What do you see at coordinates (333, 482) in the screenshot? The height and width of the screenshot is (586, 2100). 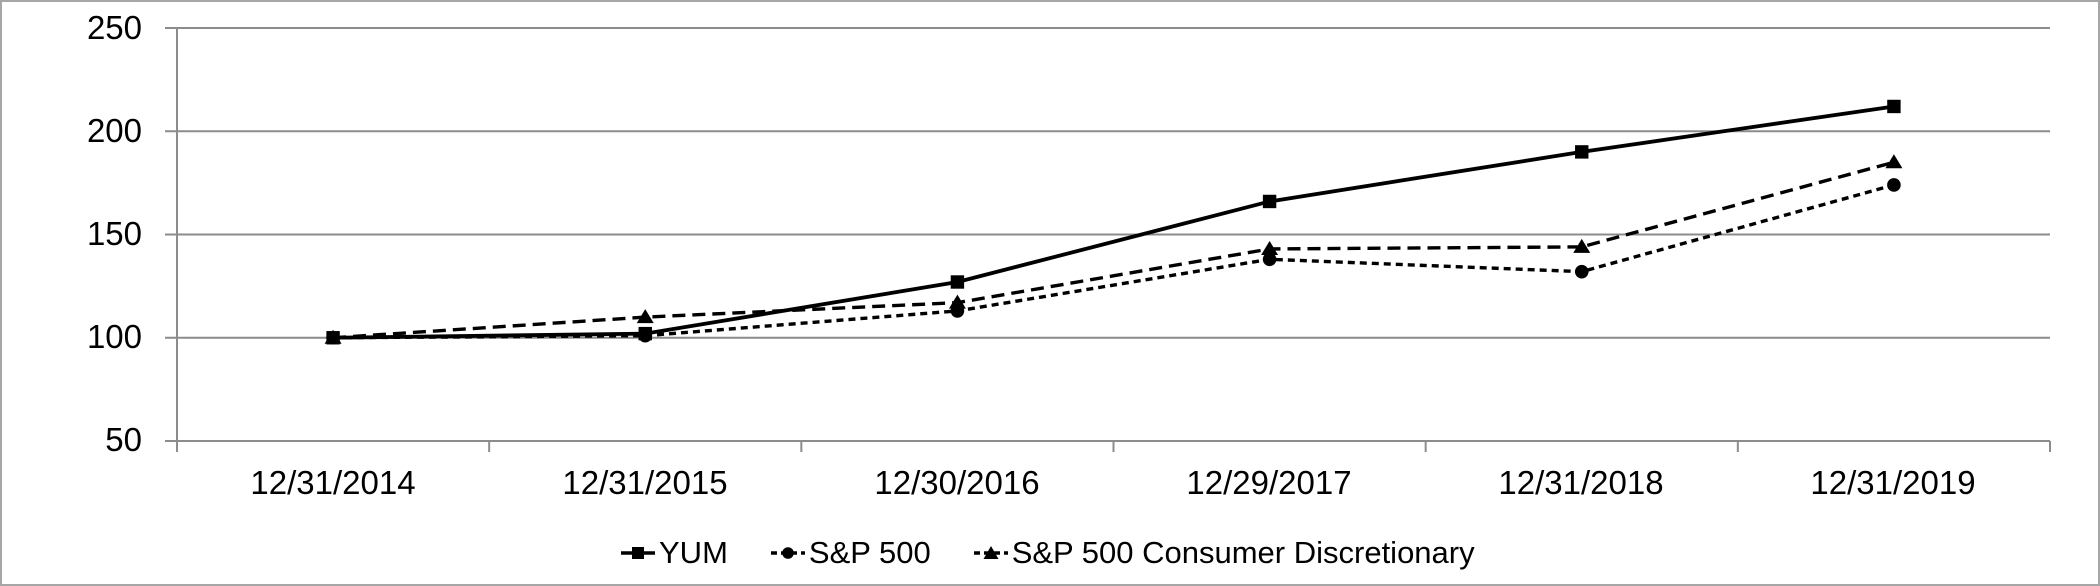 I see `x-axis-tick-label-2014: 12/31/2014` at bounding box center [333, 482].